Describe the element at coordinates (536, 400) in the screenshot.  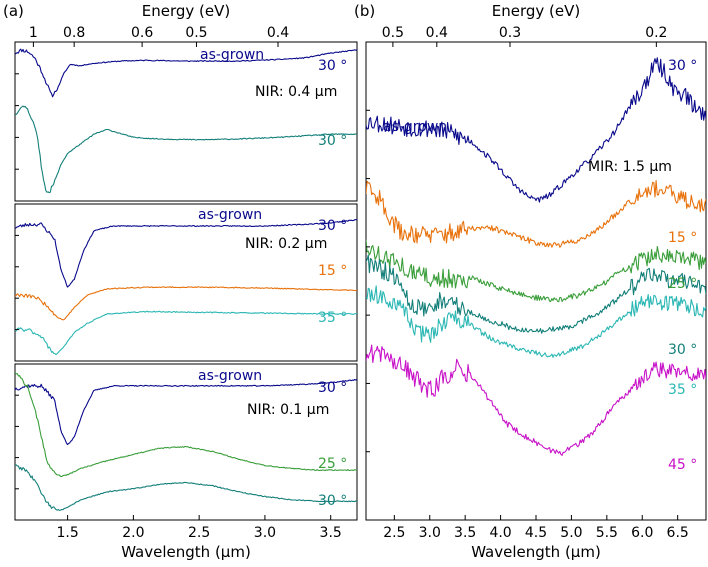
I see `series-line-b-45-deg` at that location.